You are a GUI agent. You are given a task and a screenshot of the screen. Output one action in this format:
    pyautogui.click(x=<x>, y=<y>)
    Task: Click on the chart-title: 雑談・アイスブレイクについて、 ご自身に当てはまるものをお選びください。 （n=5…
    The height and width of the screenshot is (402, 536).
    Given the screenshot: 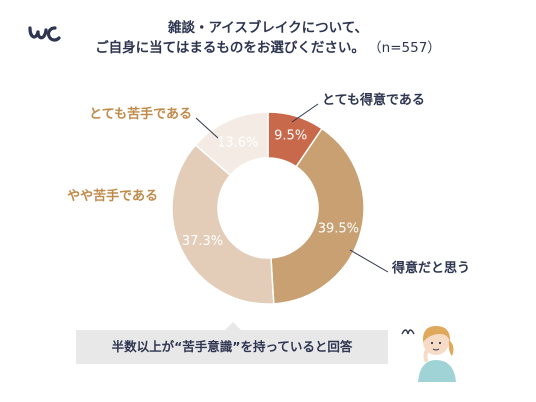 What is the action you would take?
    pyautogui.click(x=268, y=38)
    